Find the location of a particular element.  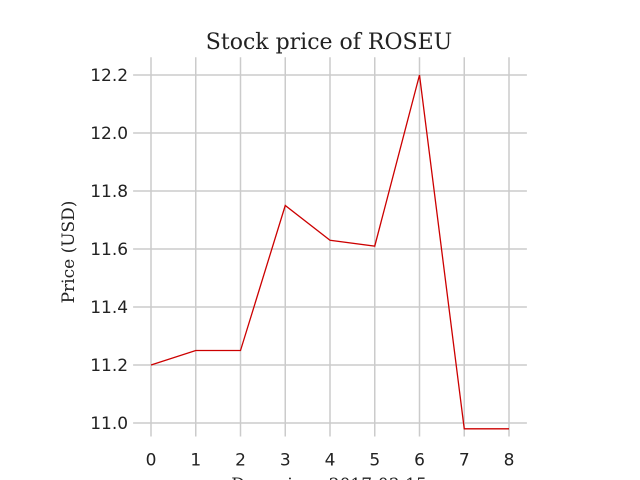

y-tick-label: 11.4 is located at coordinates (109, 308).